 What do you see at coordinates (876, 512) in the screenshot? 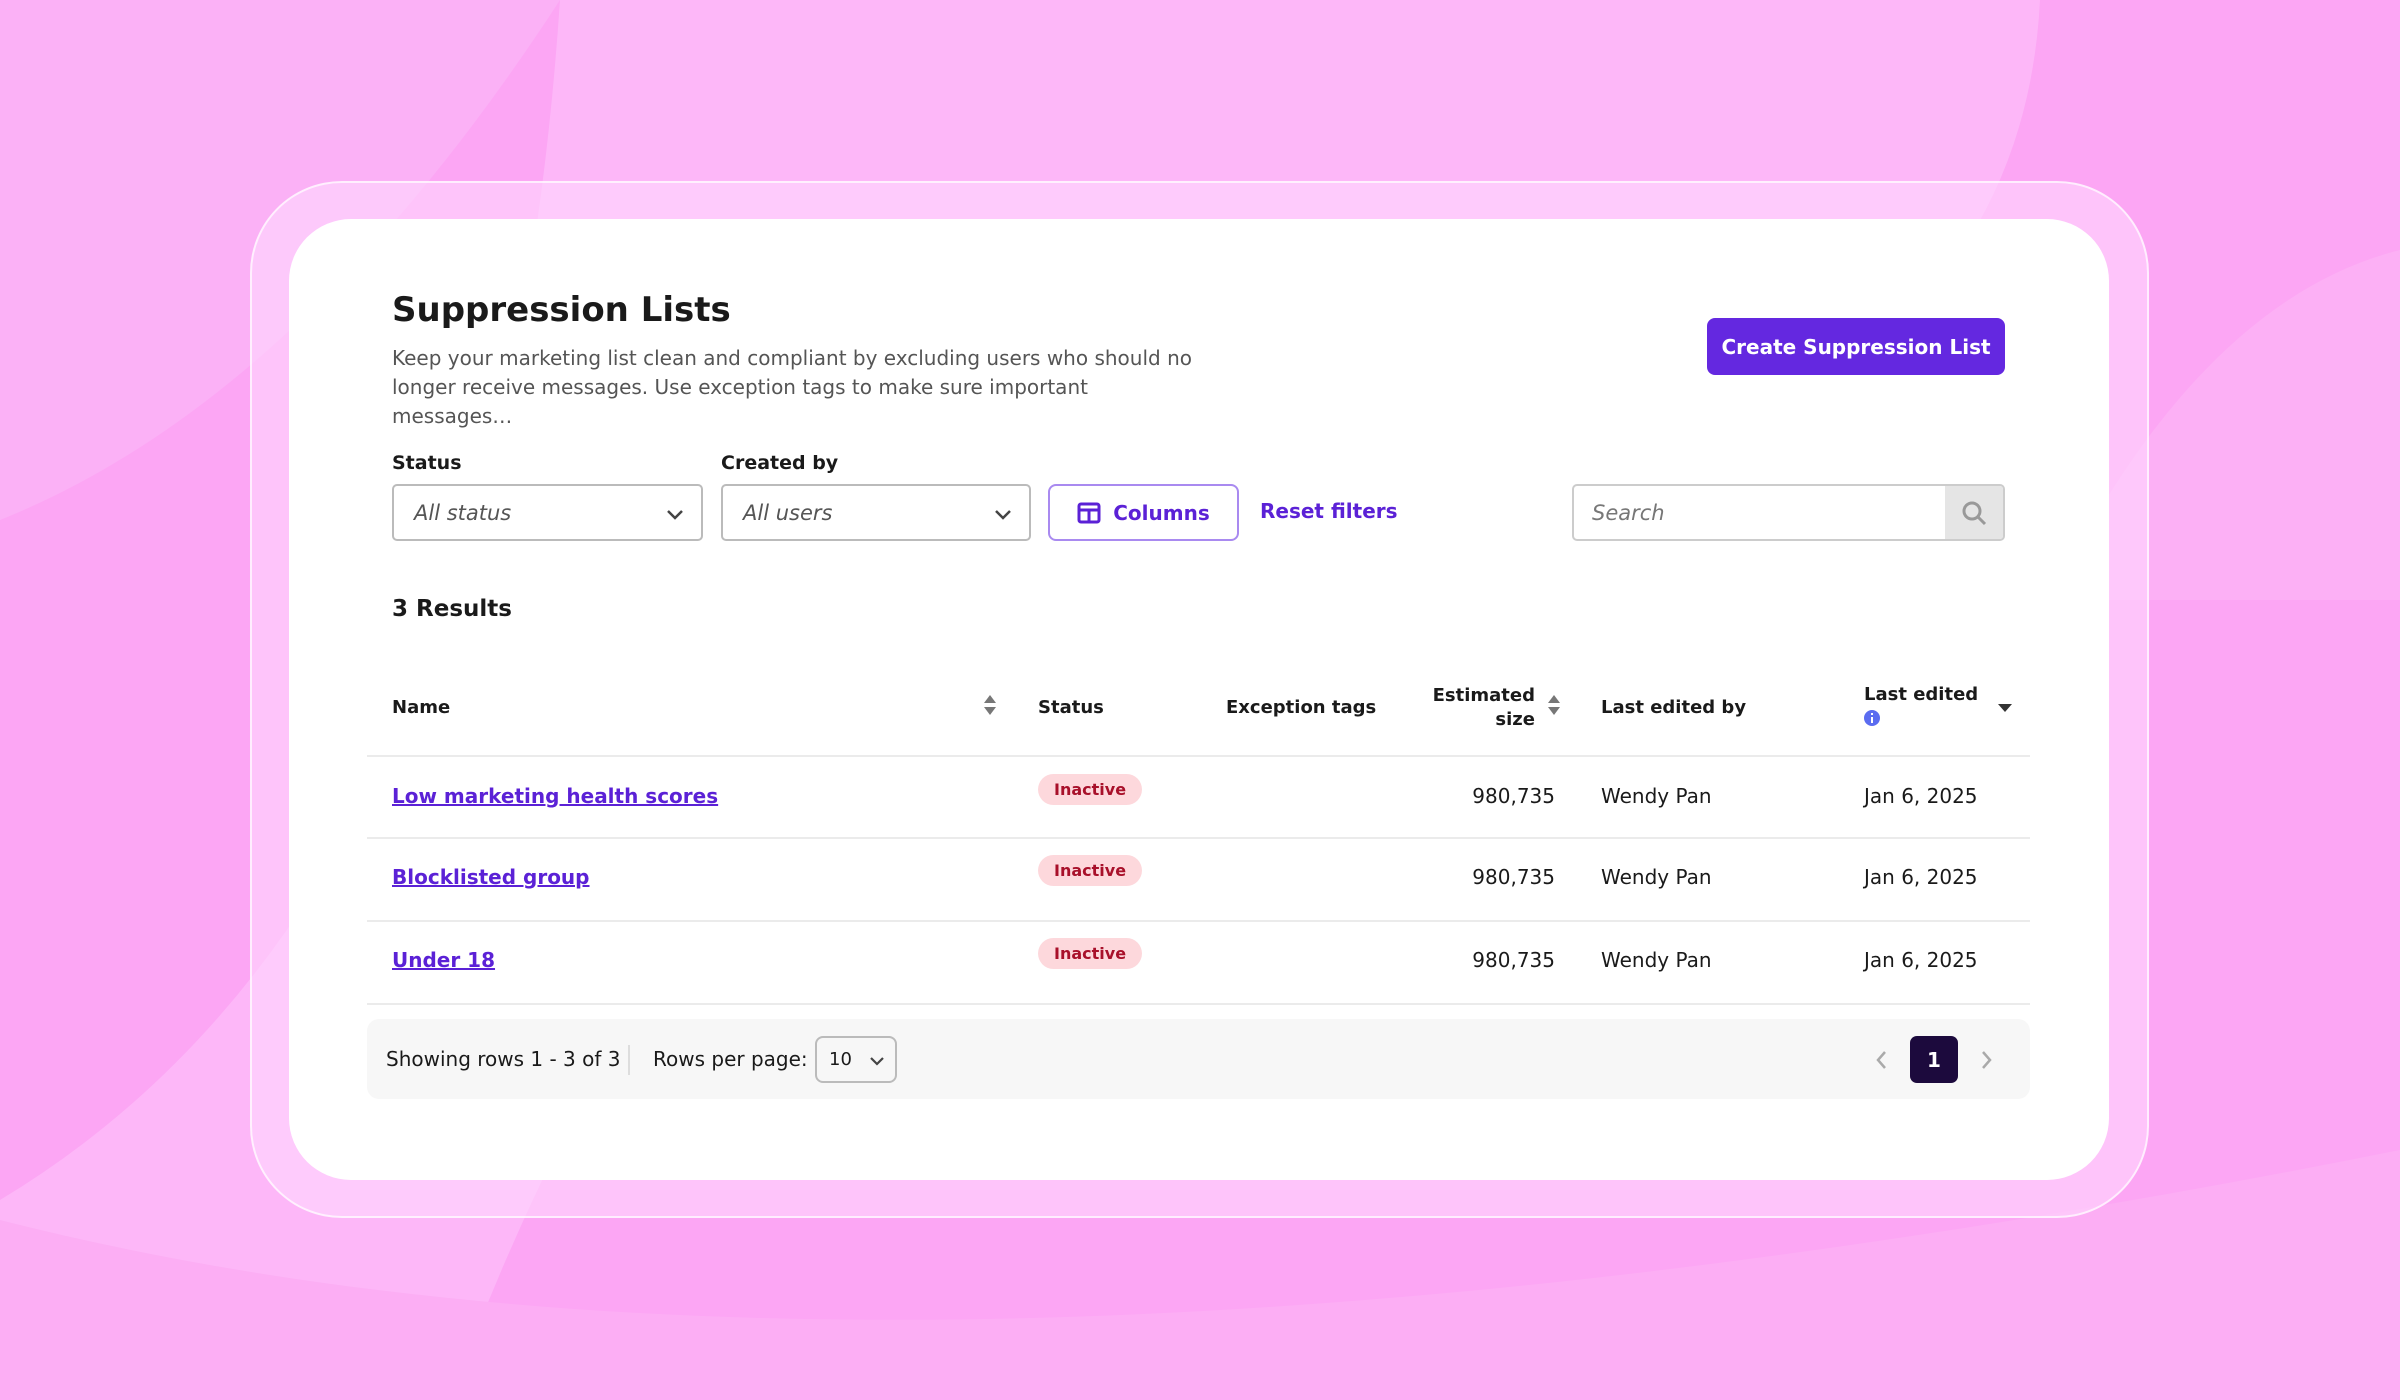
I see `created-by-select: All users` at bounding box center [876, 512].